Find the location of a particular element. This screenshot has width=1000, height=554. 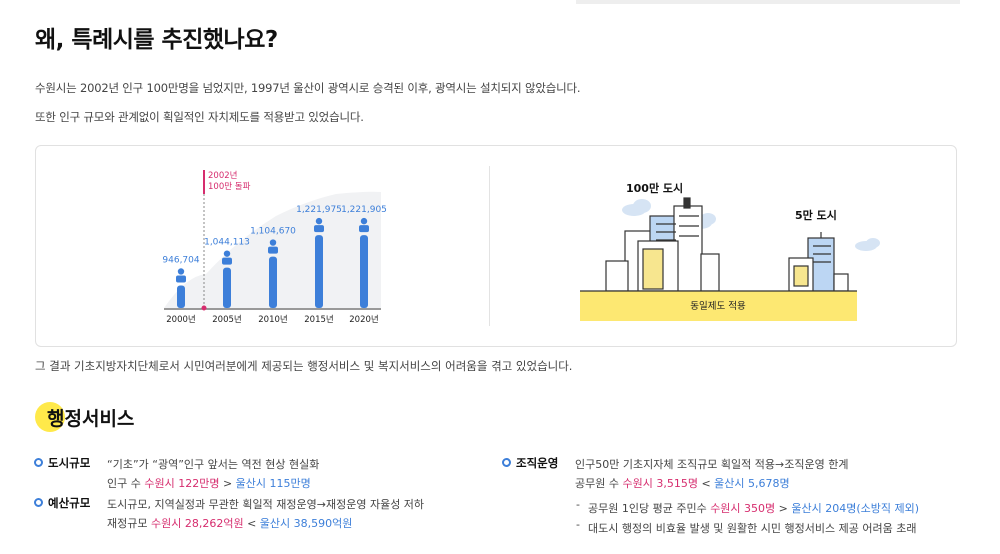

city-ulsan-value: 울산시 115만명 is located at coordinates (273, 483).